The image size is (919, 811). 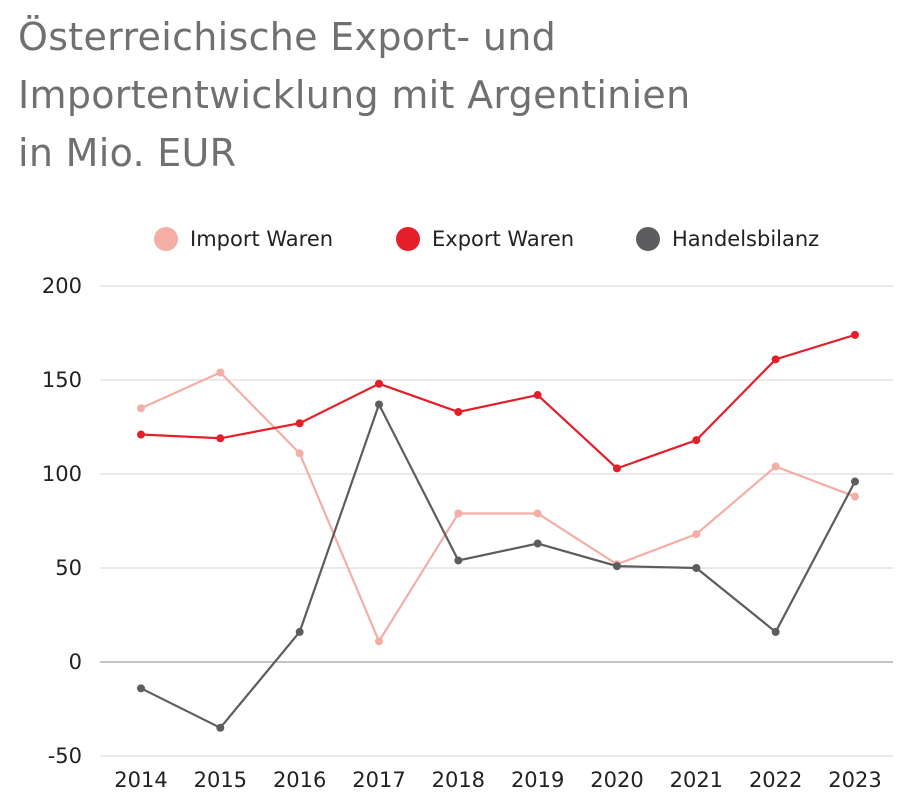 I want to click on chart-title-line-3: in Mio. EUR, so click(x=127, y=153).